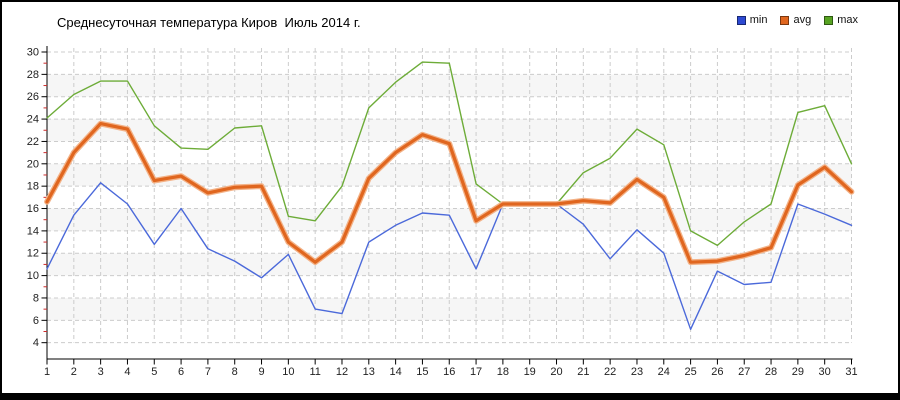 The height and width of the screenshot is (400, 900). I want to click on legend-item-min: min, so click(752, 20).